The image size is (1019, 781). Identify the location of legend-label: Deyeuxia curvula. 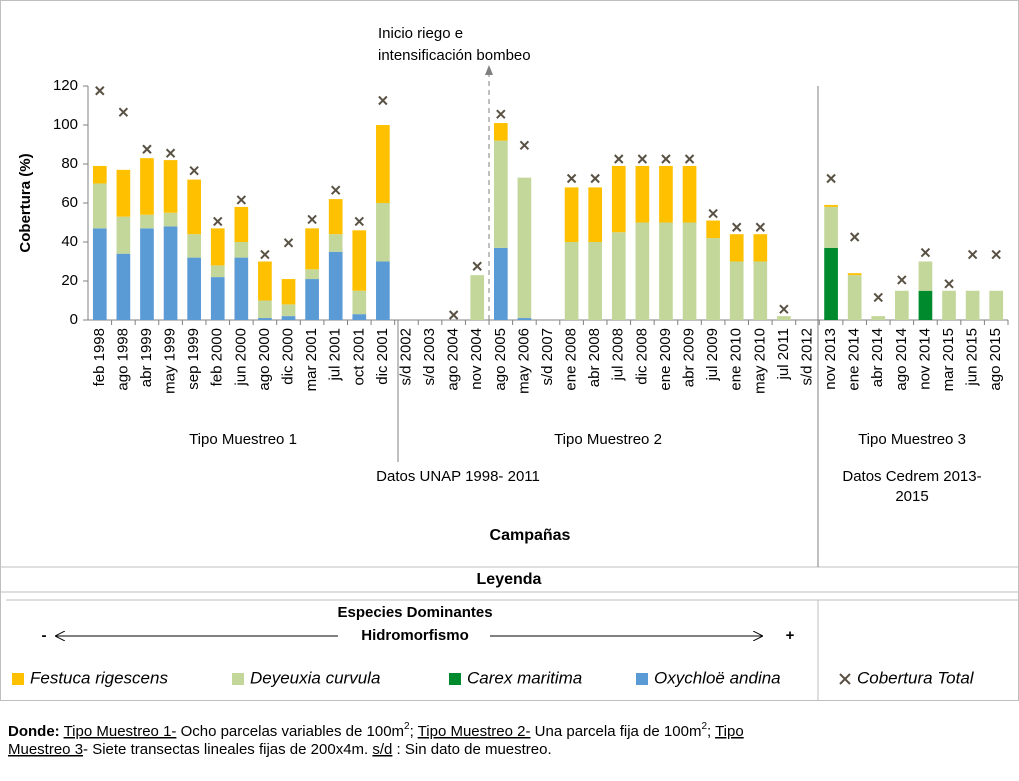
(315, 677).